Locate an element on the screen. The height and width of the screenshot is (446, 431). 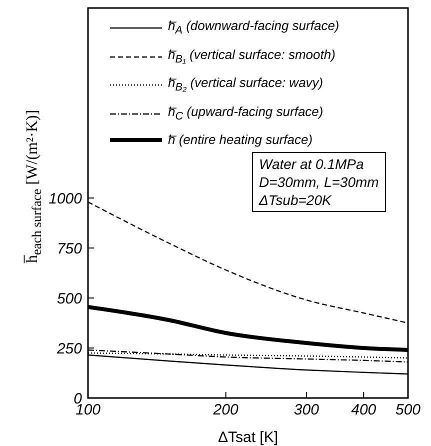
y-tick-label: 1000 is located at coordinates (65, 199).